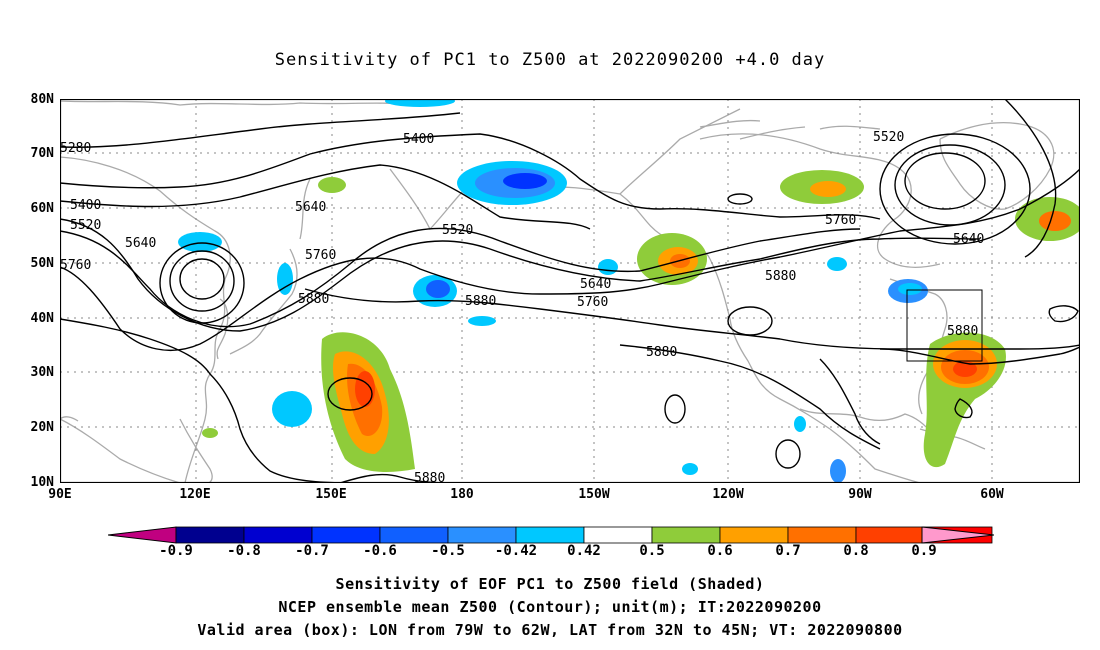  Describe the element at coordinates (42, 482) in the screenshot. I see `lat-label-10n: 10N` at that location.